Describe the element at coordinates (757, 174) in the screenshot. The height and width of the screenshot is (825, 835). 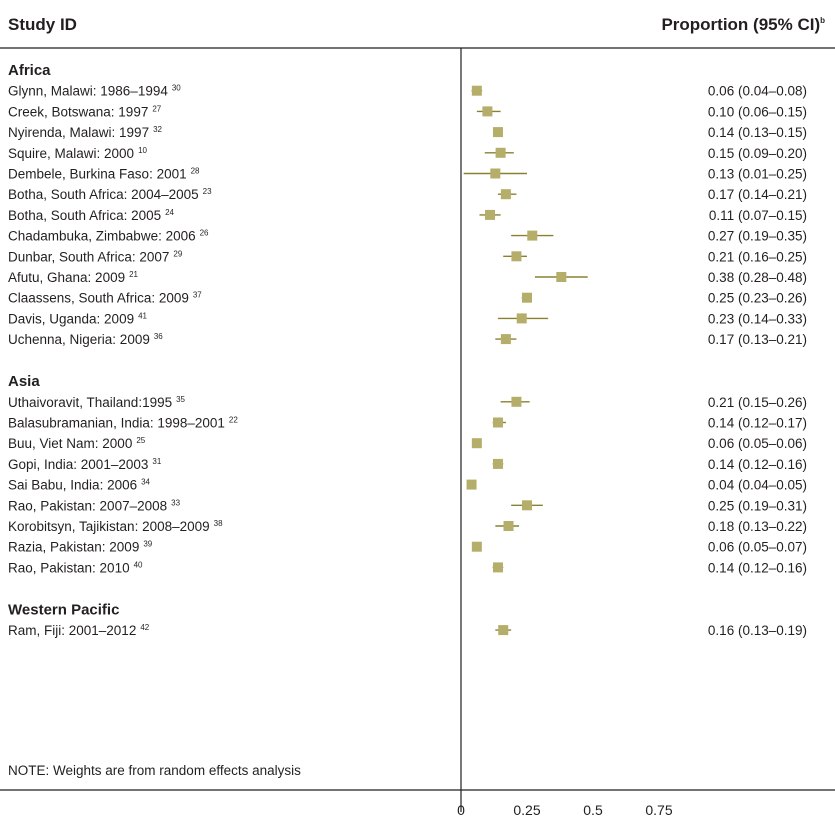
I see `ci-value: 0.13 (0.01–0.25)` at that location.